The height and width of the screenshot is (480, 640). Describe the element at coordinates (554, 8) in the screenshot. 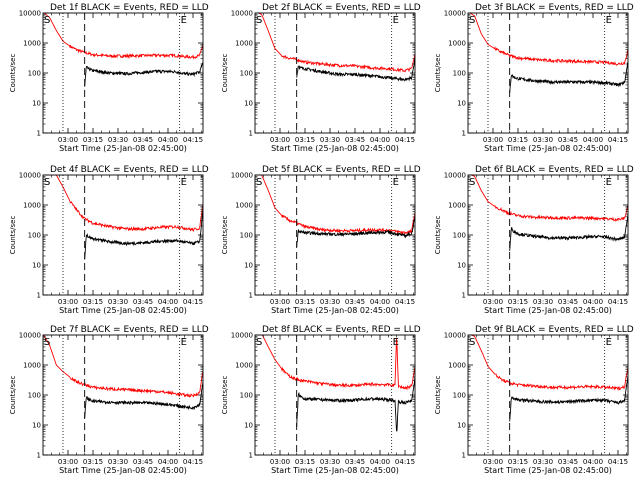

I see `panel-title: Det 3f BLACK = Events, RED = LLD` at that location.